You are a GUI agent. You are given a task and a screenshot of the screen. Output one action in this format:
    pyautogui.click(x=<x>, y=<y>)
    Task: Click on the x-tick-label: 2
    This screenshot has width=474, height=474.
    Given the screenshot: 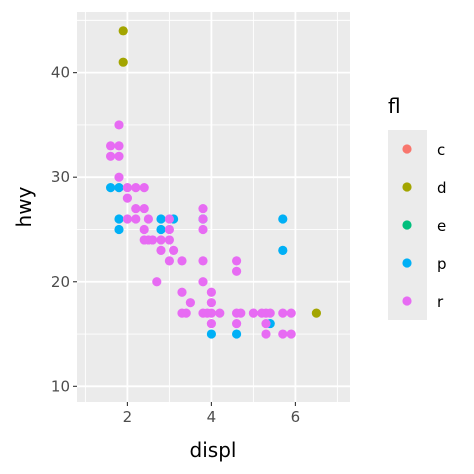 What is the action you would take?
    pyautogui.click(x=128, y=417)
    